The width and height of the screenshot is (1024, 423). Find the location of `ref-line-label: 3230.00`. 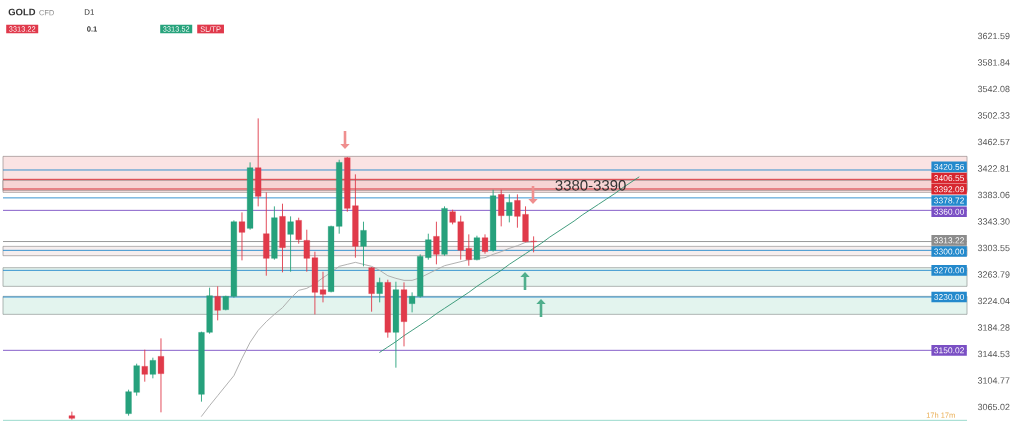

ref-line-label: 3230.00 is located at coordinates (949, 297).